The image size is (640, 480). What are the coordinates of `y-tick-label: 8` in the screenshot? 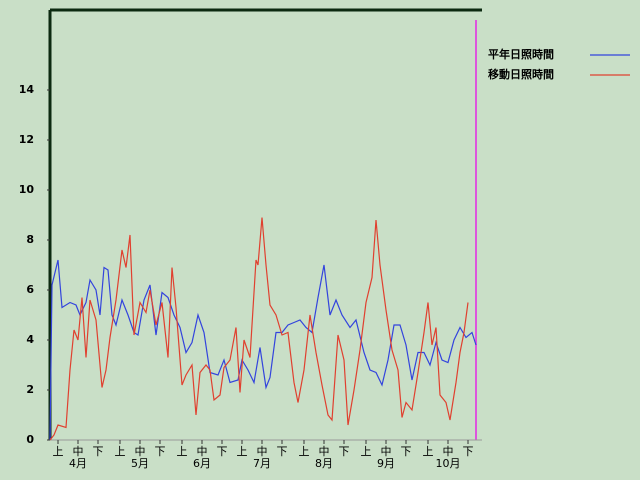 It's located at (30, 239).